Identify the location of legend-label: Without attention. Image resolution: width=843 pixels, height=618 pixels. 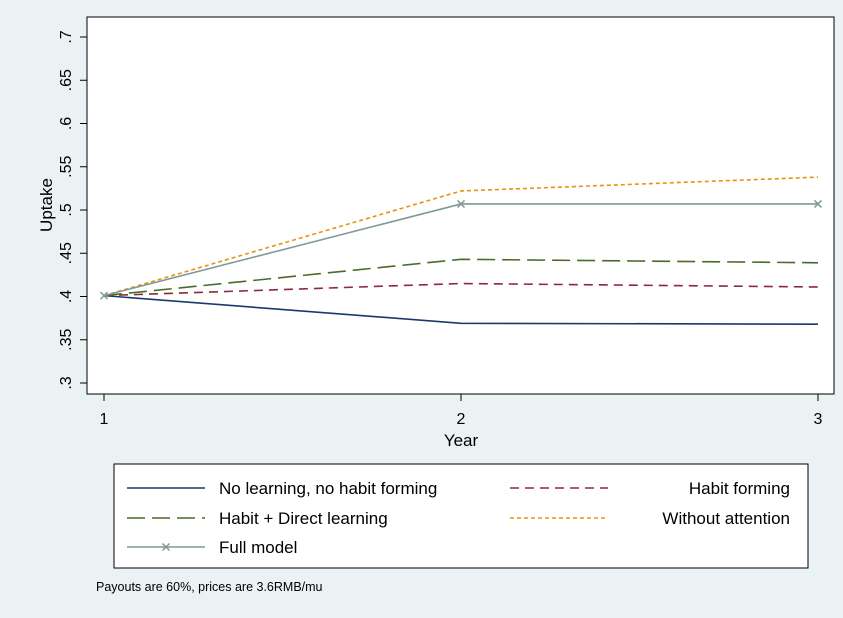
(726, 518).